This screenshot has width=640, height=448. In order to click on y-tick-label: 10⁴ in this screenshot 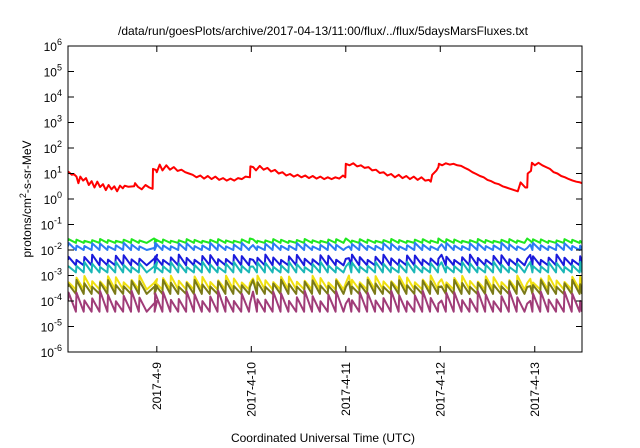, I will do `click(53, 96)`.